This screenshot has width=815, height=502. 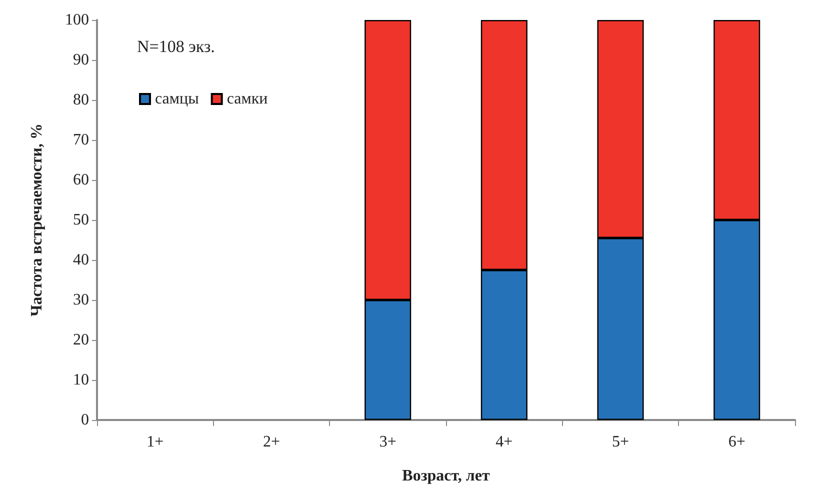 I want to click on y-tick-label: 10, so click(x=81, y=380).